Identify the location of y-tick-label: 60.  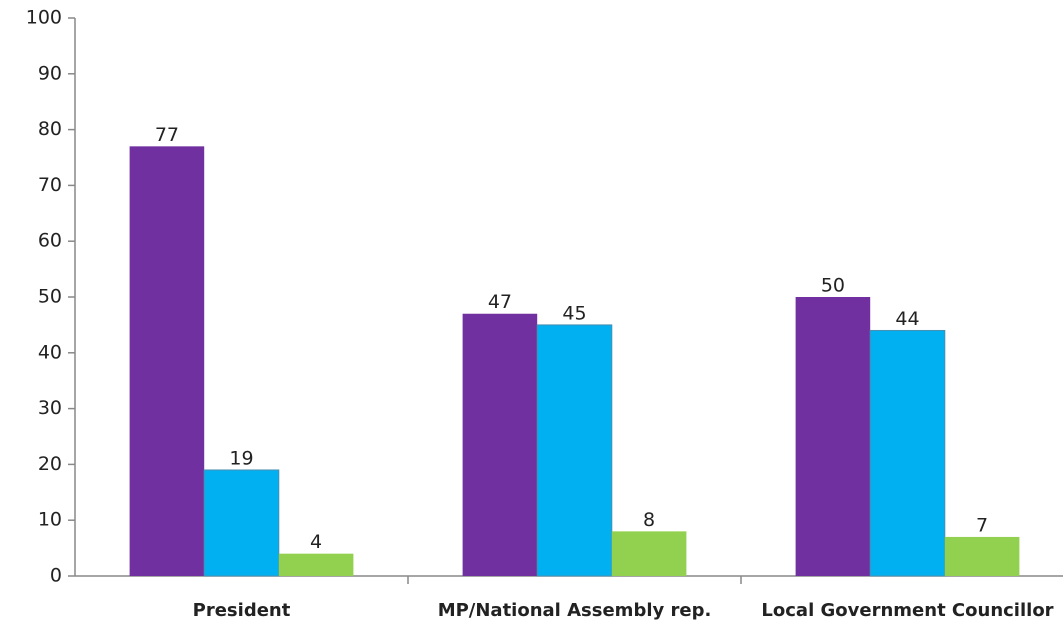
(50, 241).